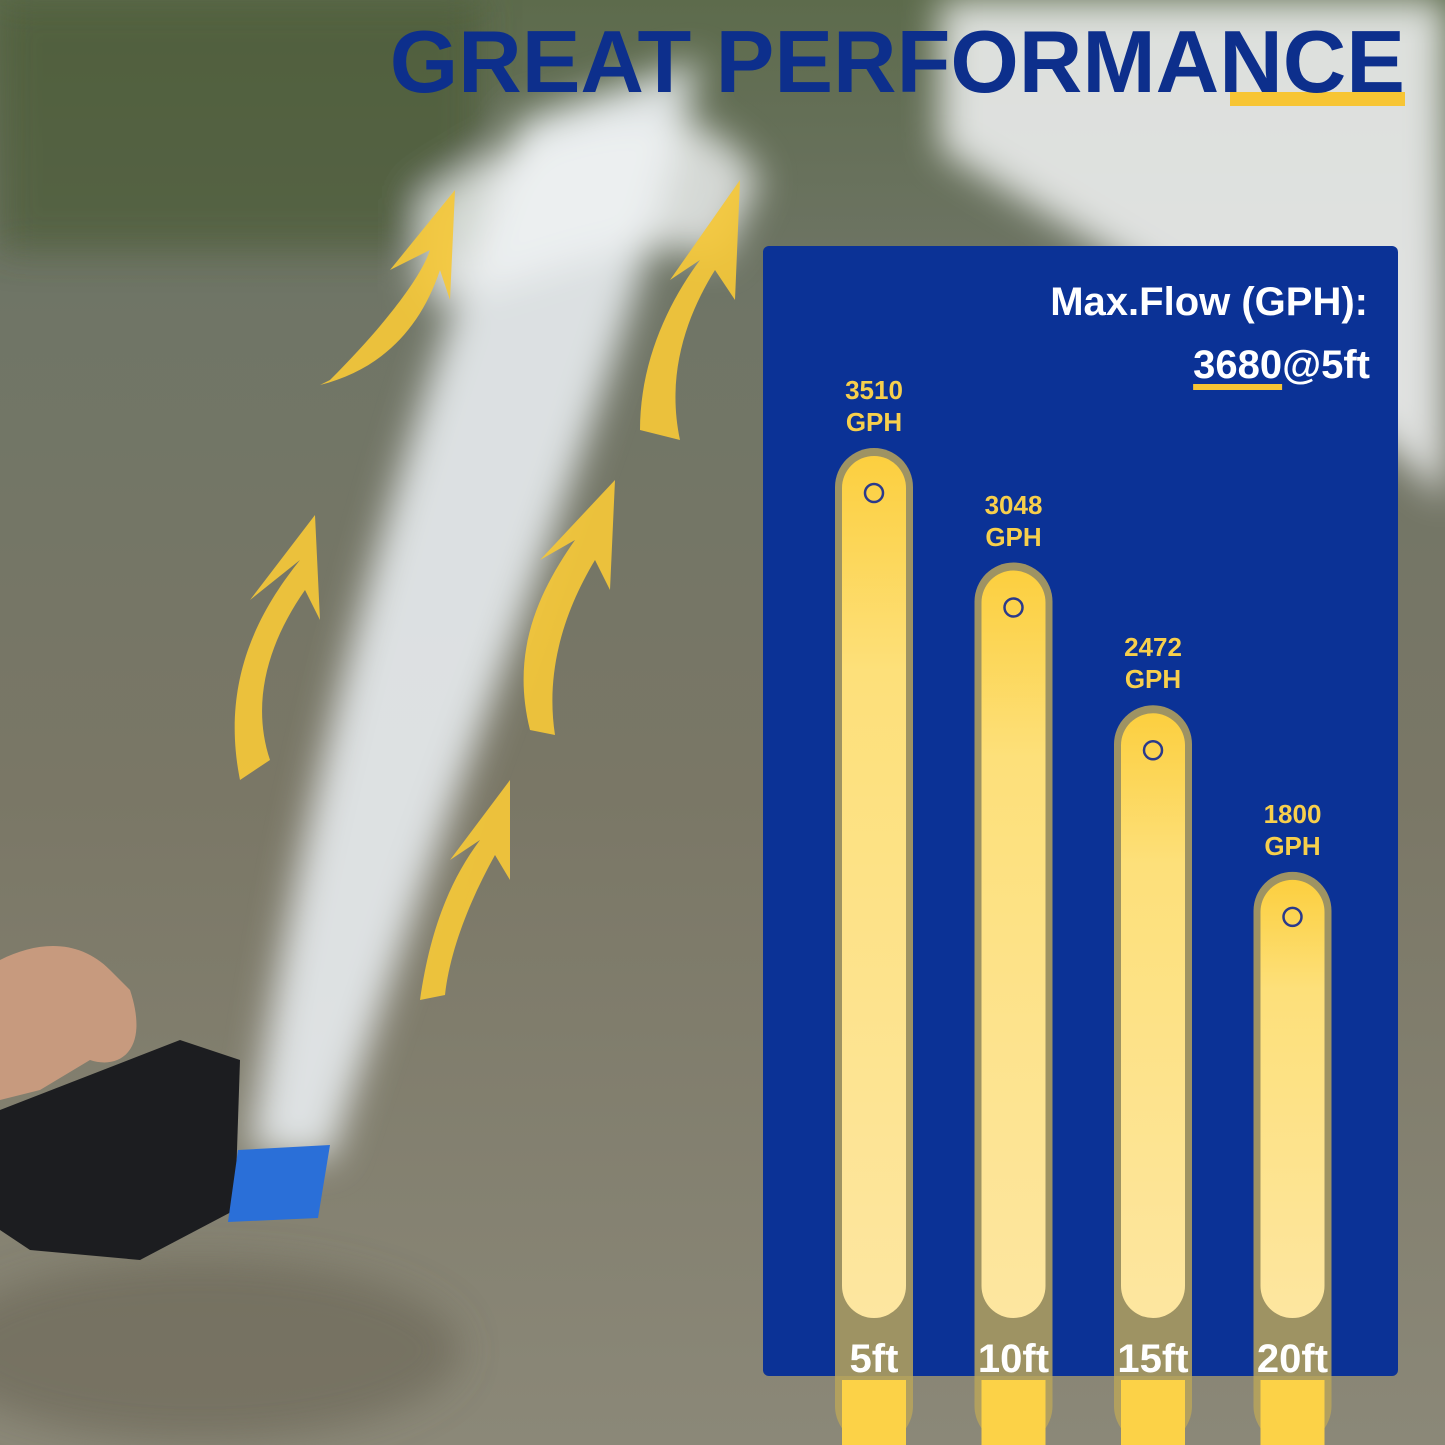 The image size is (1445, 1445). I want to click on x-tick-label: 5ft, so click(874, 1359).